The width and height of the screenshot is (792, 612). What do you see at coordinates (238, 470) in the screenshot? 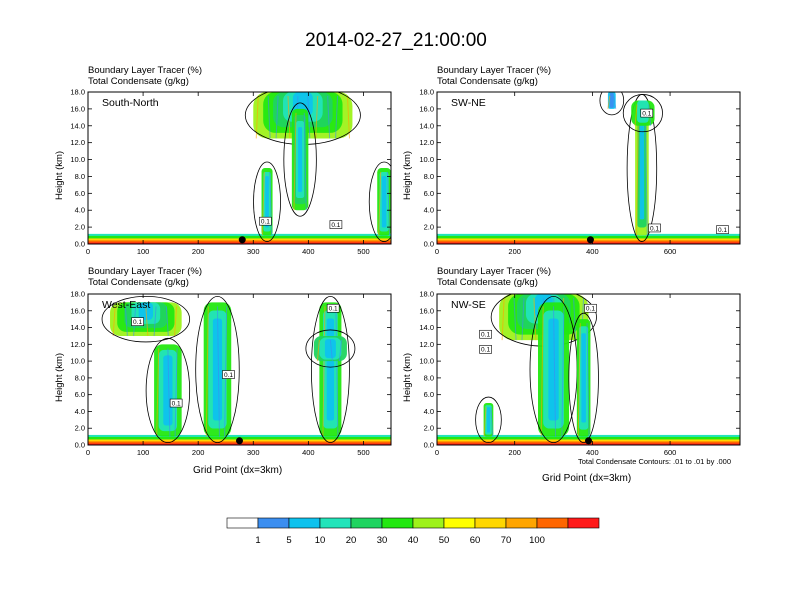
I see `x-axis-label-we: Grid Point (dx=3km)` at bounding box center [238, 470].